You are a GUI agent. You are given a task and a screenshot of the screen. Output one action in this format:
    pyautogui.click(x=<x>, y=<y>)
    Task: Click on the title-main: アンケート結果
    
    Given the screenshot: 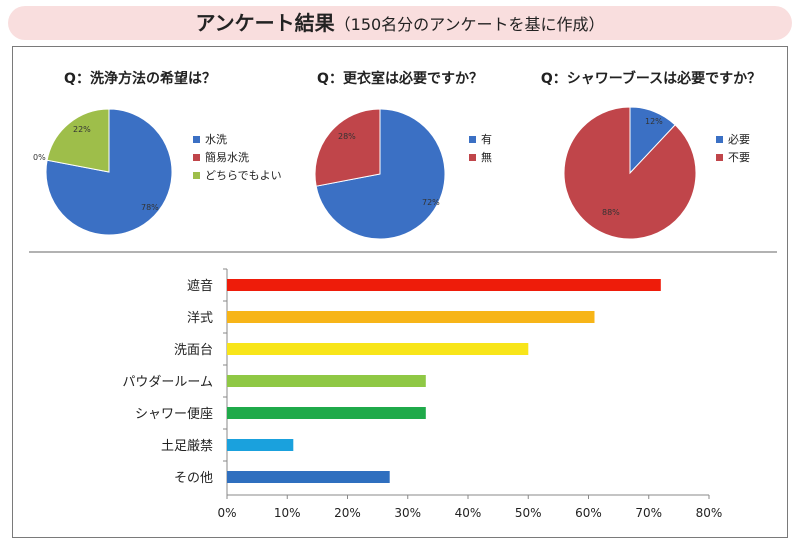 What is the action you would take?
    pyautogui.click(x=265, y=23)
    